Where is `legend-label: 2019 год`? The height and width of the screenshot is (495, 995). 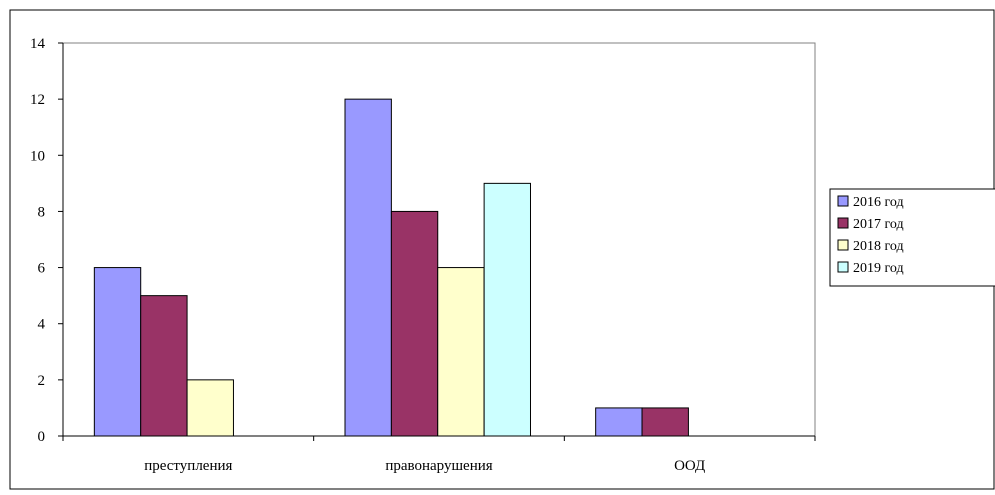
legend-label: 2019 год is located at coordinates (878, 268).